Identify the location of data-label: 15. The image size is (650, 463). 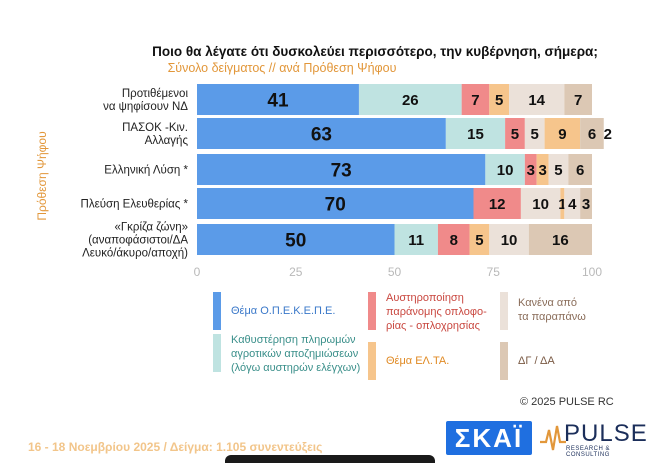
(475, 134).